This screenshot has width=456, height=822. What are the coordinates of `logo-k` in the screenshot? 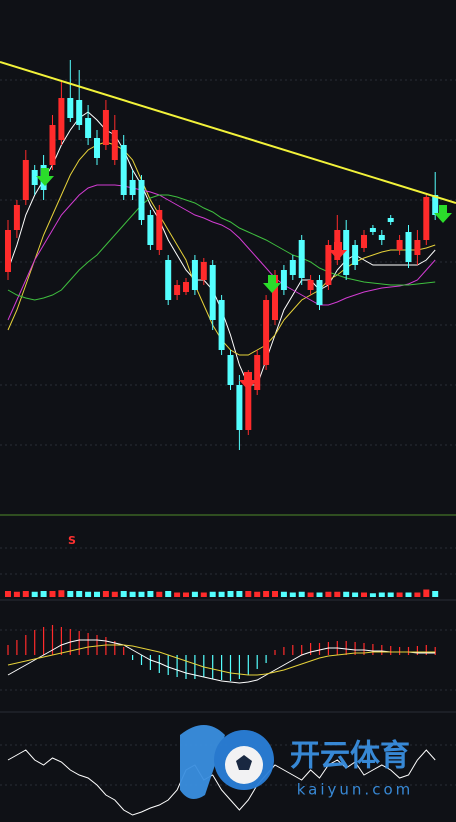 It's located at (202, 762).